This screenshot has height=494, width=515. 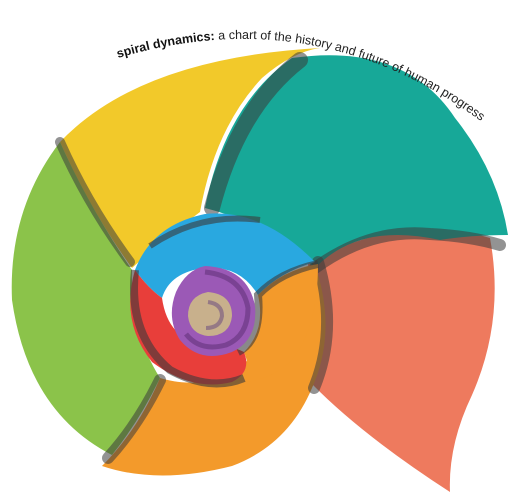 I want to click on spiral-segment-beige, so click(x=210, y=314).